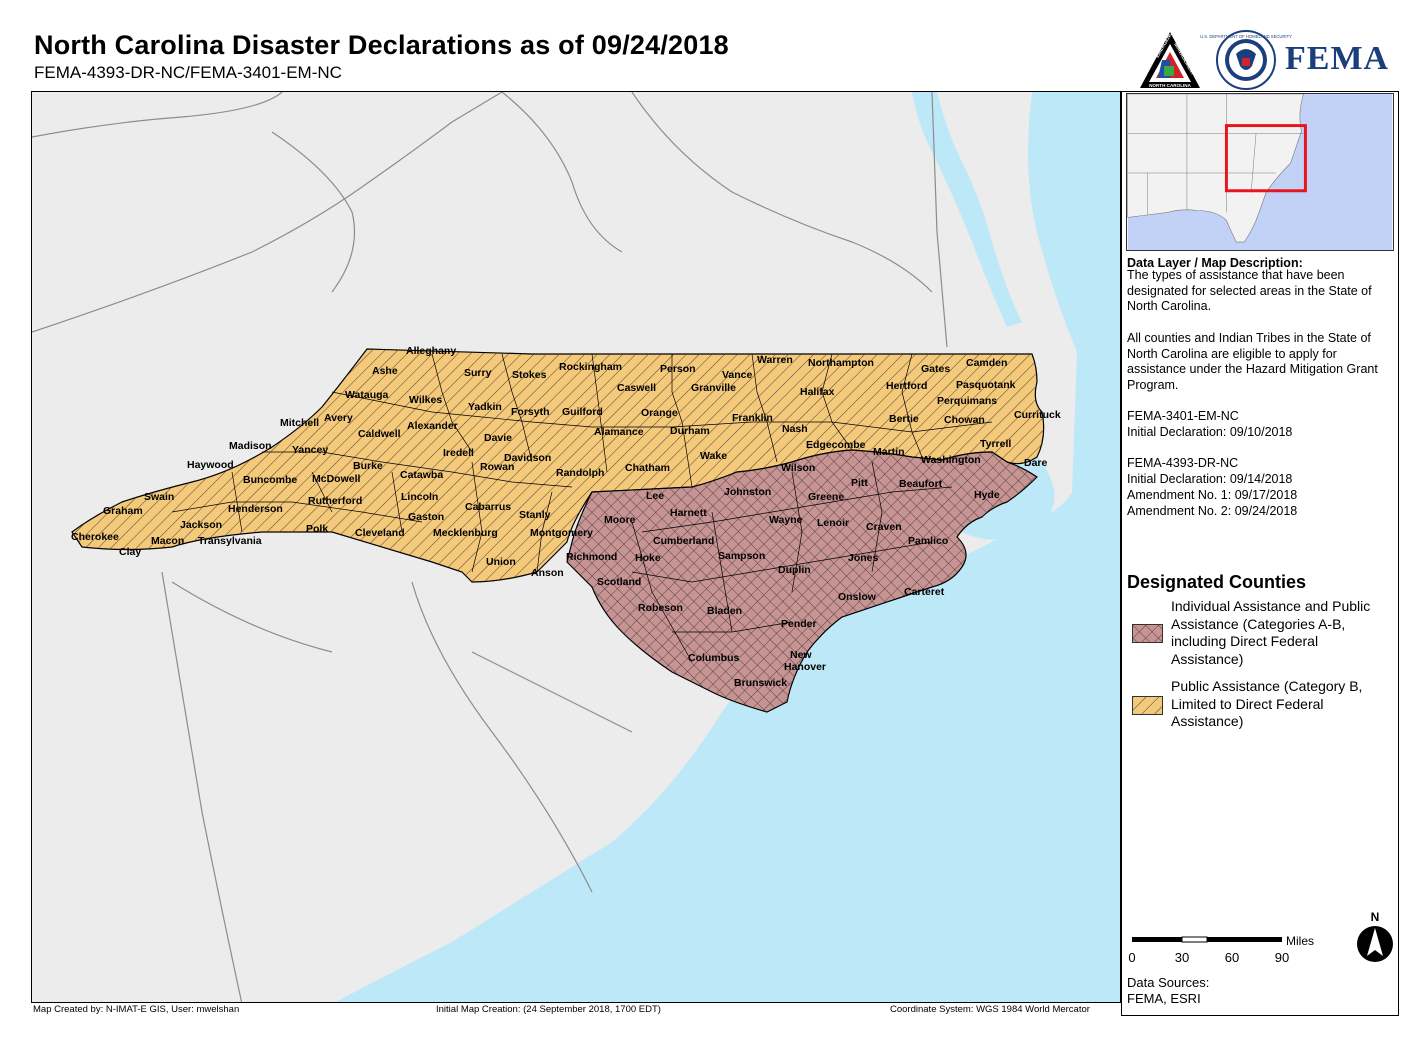  What do you see at coordinates (857, 597) in the screenshot?
I see `county-label: Onslow` at bounding box center [857, 597].